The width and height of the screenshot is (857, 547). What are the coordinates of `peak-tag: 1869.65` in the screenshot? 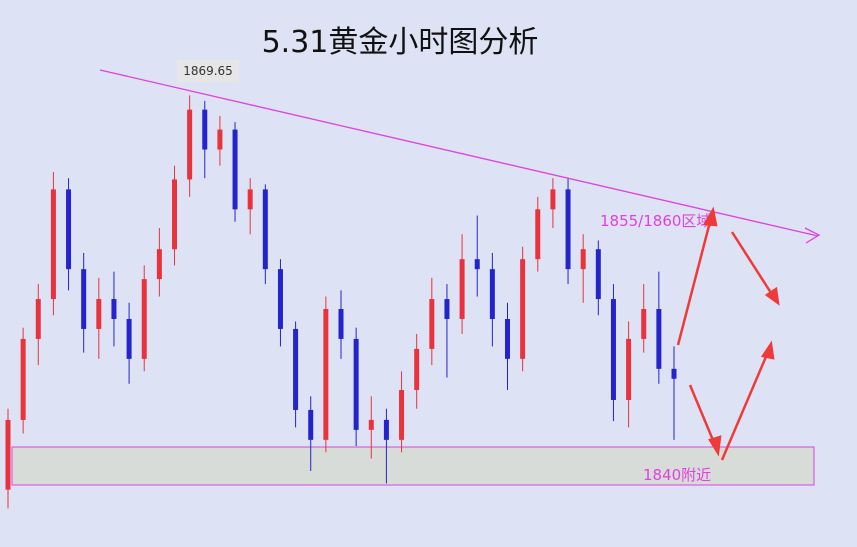 It's located at (208, 71).